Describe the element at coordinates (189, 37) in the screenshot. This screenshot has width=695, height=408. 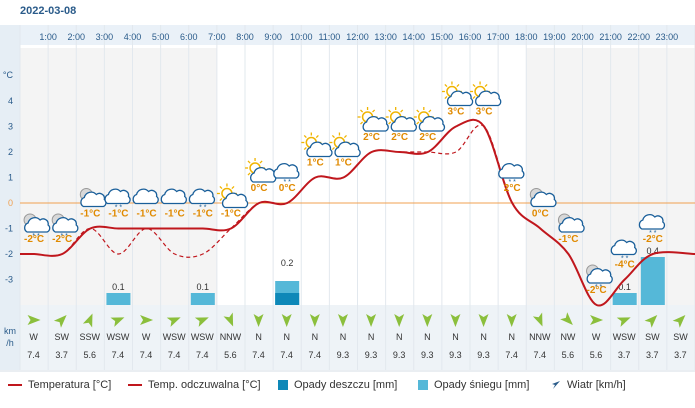
I see `hour-label: 6:00` at that location.